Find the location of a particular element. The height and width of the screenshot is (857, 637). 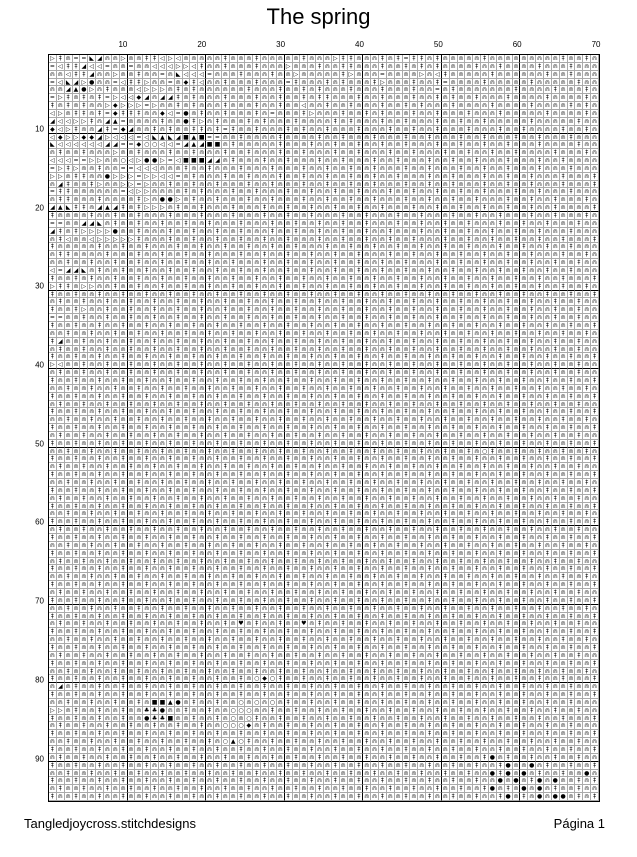

grid-cell: ▷ is located at coordinates (147, 200).